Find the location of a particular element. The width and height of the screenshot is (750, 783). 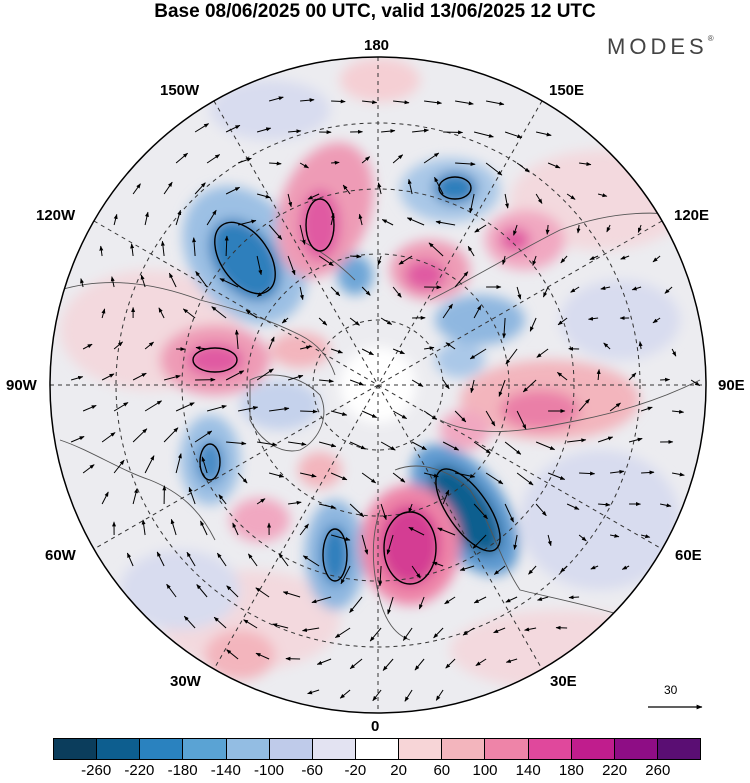

colorbar-tick-label: -140 is located at coordinates (225, 770).